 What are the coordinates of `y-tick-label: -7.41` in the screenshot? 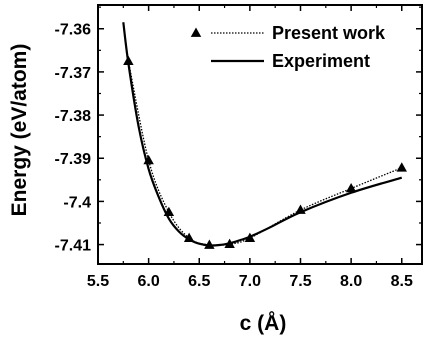 It's located at (73, 246).